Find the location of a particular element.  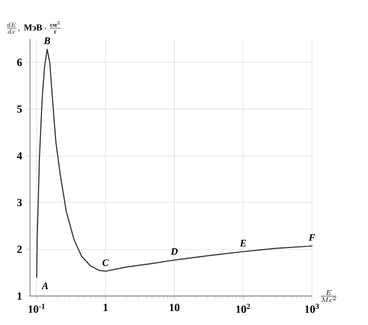

x-tick-label: 10 is located at coordinates (175, 308).